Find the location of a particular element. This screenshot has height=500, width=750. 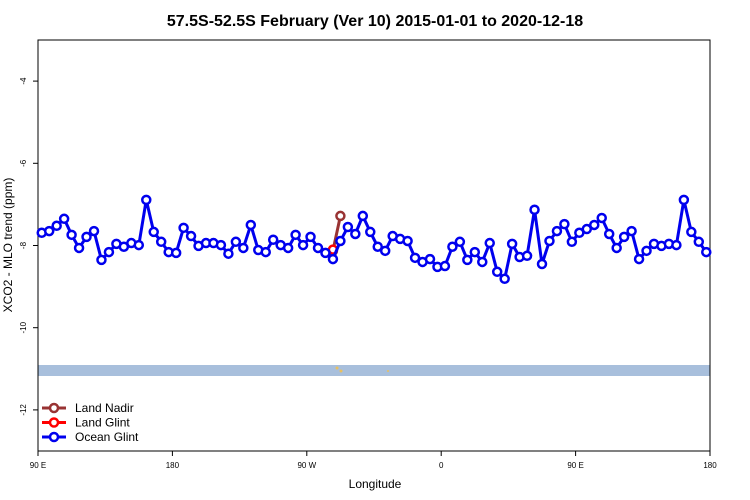

x-tick-label: 0 is located at coordinates (441, 465).